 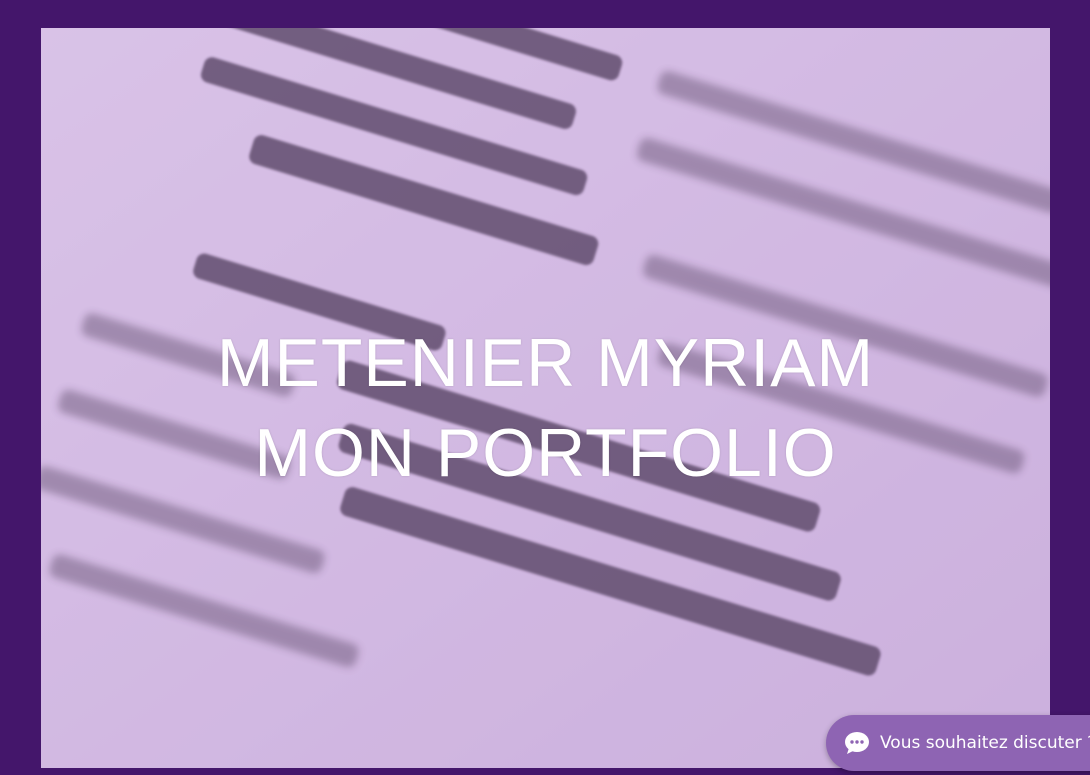 I want to click on title-line: METENIER MYRIAM, so click(x=545, y=363).